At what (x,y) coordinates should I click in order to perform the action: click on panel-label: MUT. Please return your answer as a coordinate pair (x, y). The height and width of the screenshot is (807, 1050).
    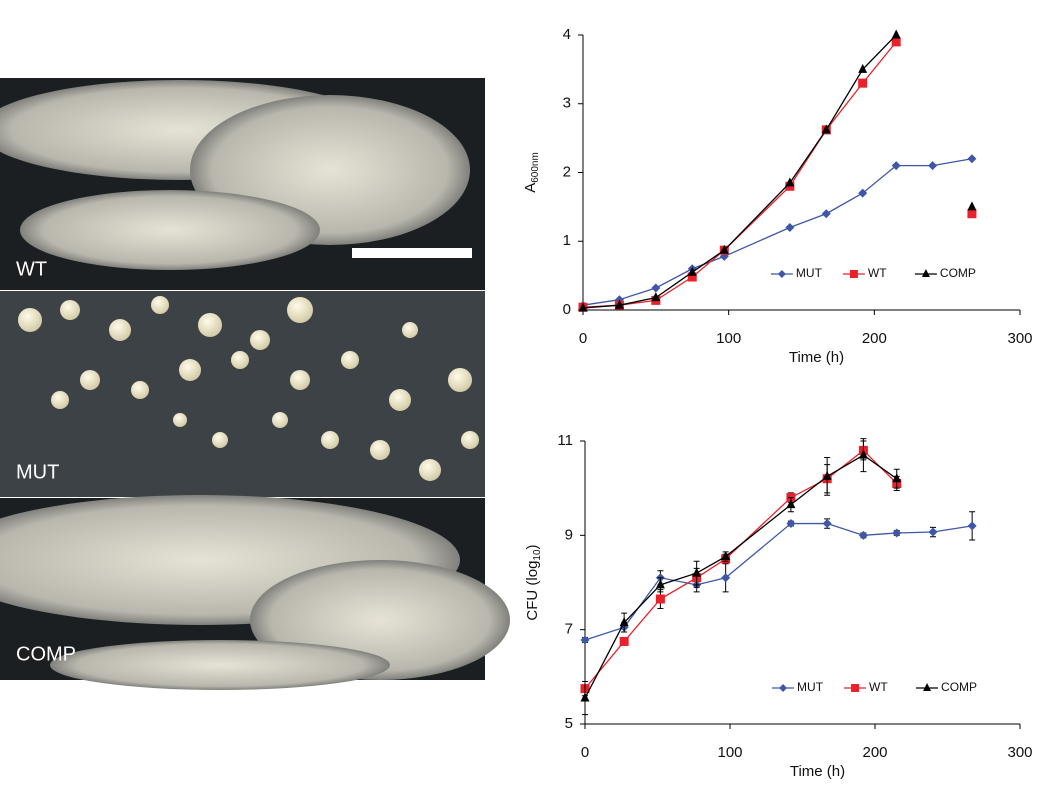
    Looking at the image, I should click on (37, 472).